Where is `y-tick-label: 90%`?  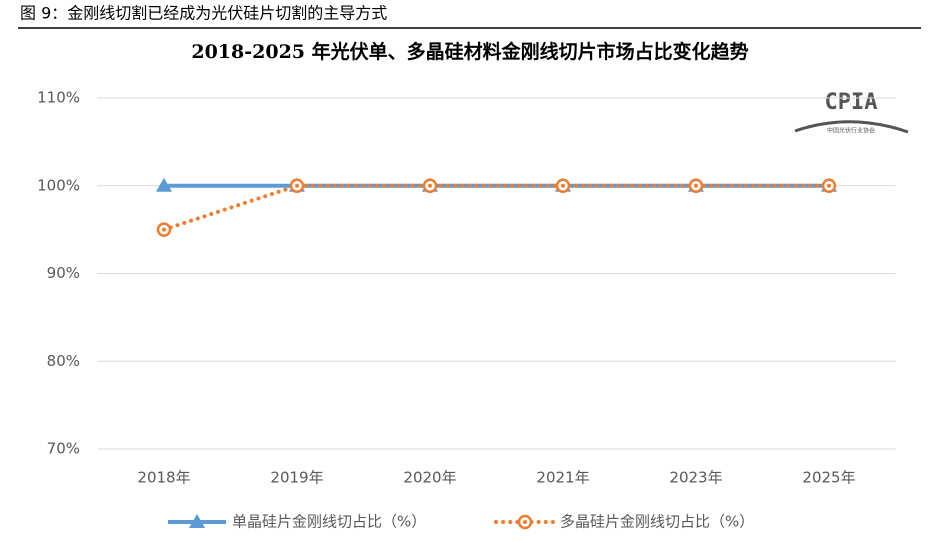
y-tick-label: 90% is located at coordinates (63, 273).